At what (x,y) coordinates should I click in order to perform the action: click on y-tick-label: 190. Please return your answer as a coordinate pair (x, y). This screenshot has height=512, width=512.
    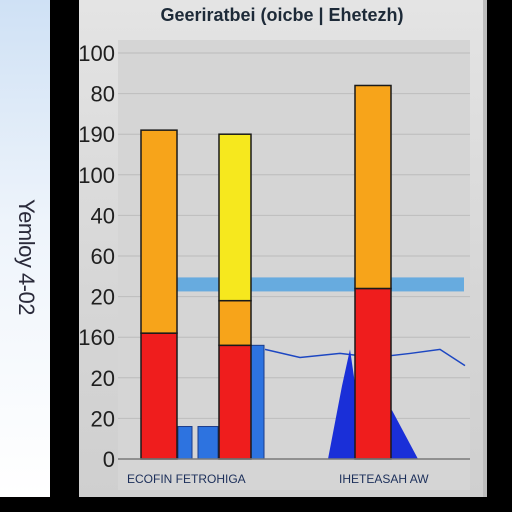
    Looking at the image, I should click on (96, 134).